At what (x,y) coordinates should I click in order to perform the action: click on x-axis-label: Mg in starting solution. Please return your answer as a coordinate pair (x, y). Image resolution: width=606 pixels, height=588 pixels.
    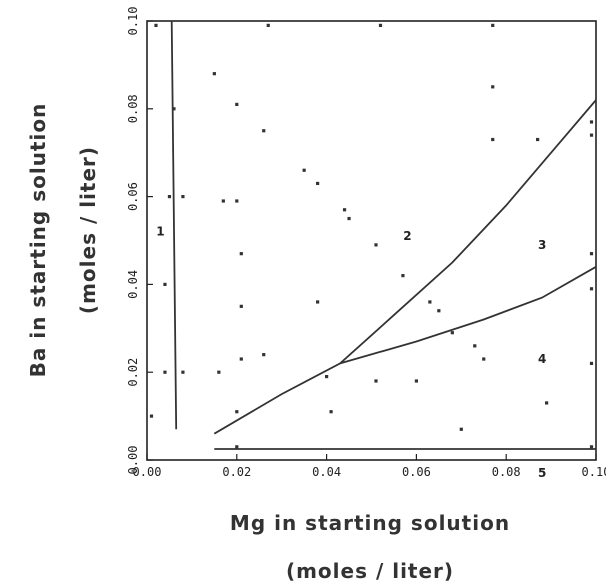
    Looking at the image, I should click on (370, 523).